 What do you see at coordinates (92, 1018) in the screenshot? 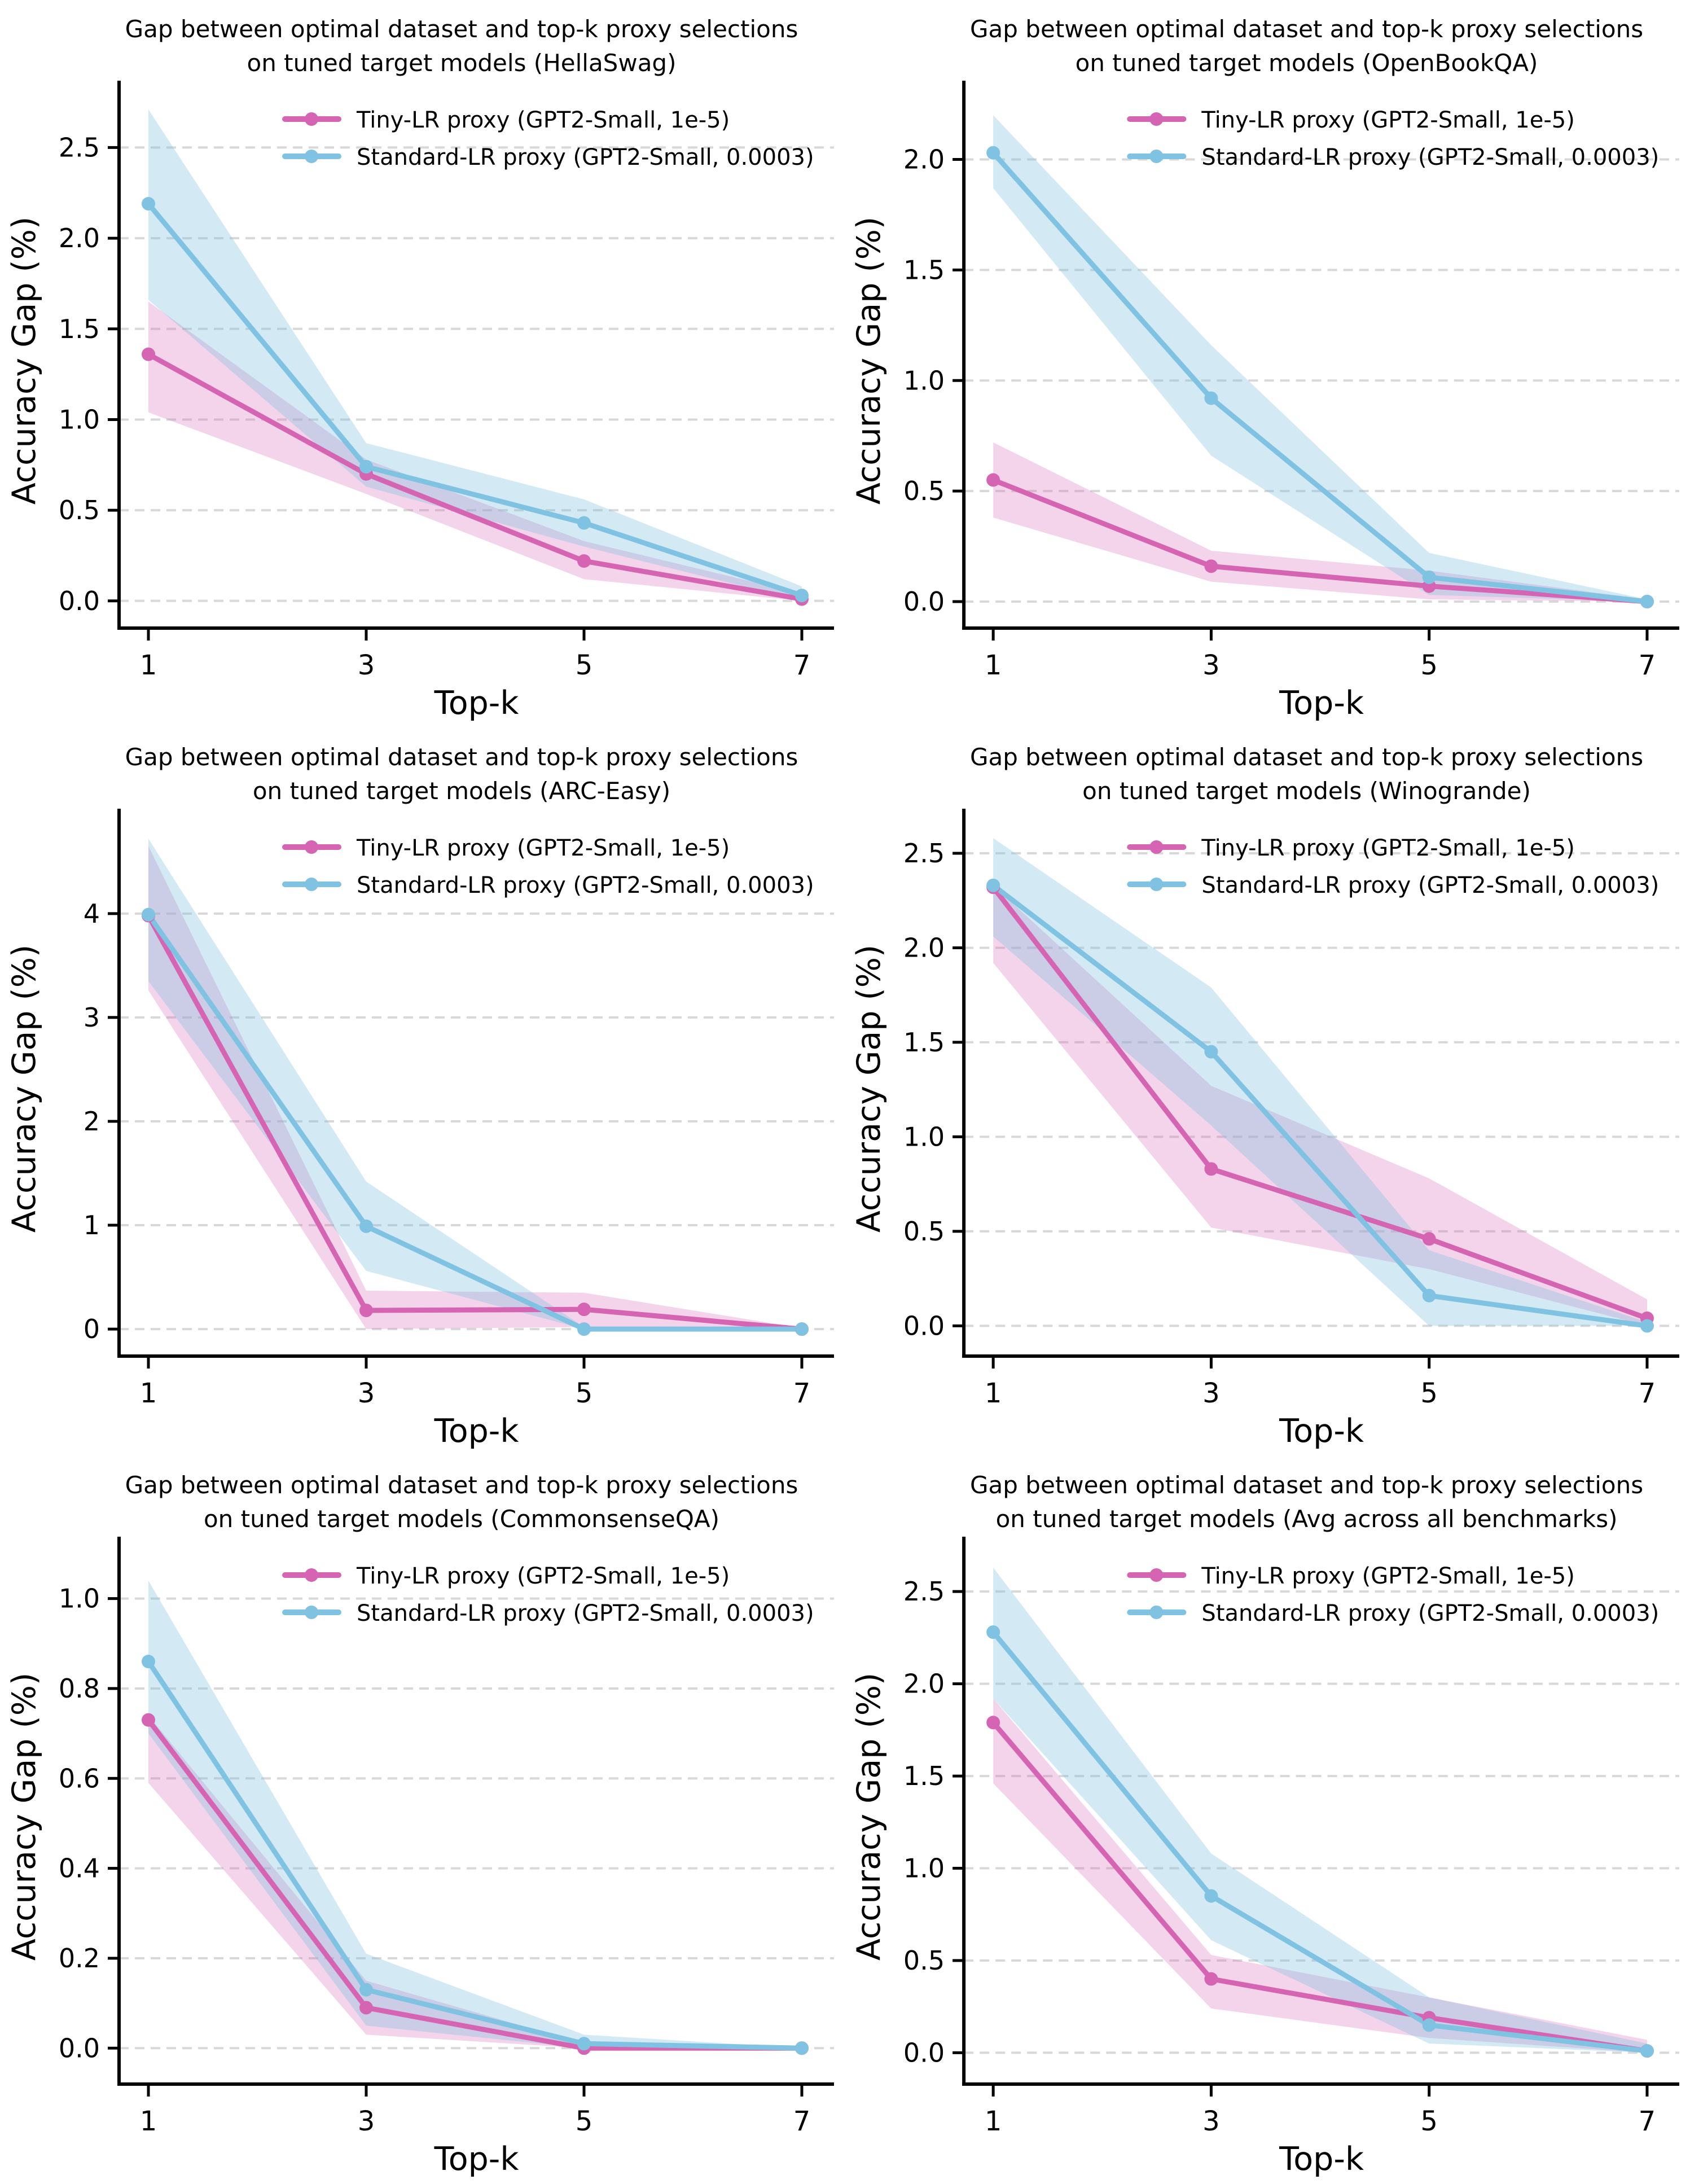
I see `y-tick-label: 3` at bounding box center [92, 1018].